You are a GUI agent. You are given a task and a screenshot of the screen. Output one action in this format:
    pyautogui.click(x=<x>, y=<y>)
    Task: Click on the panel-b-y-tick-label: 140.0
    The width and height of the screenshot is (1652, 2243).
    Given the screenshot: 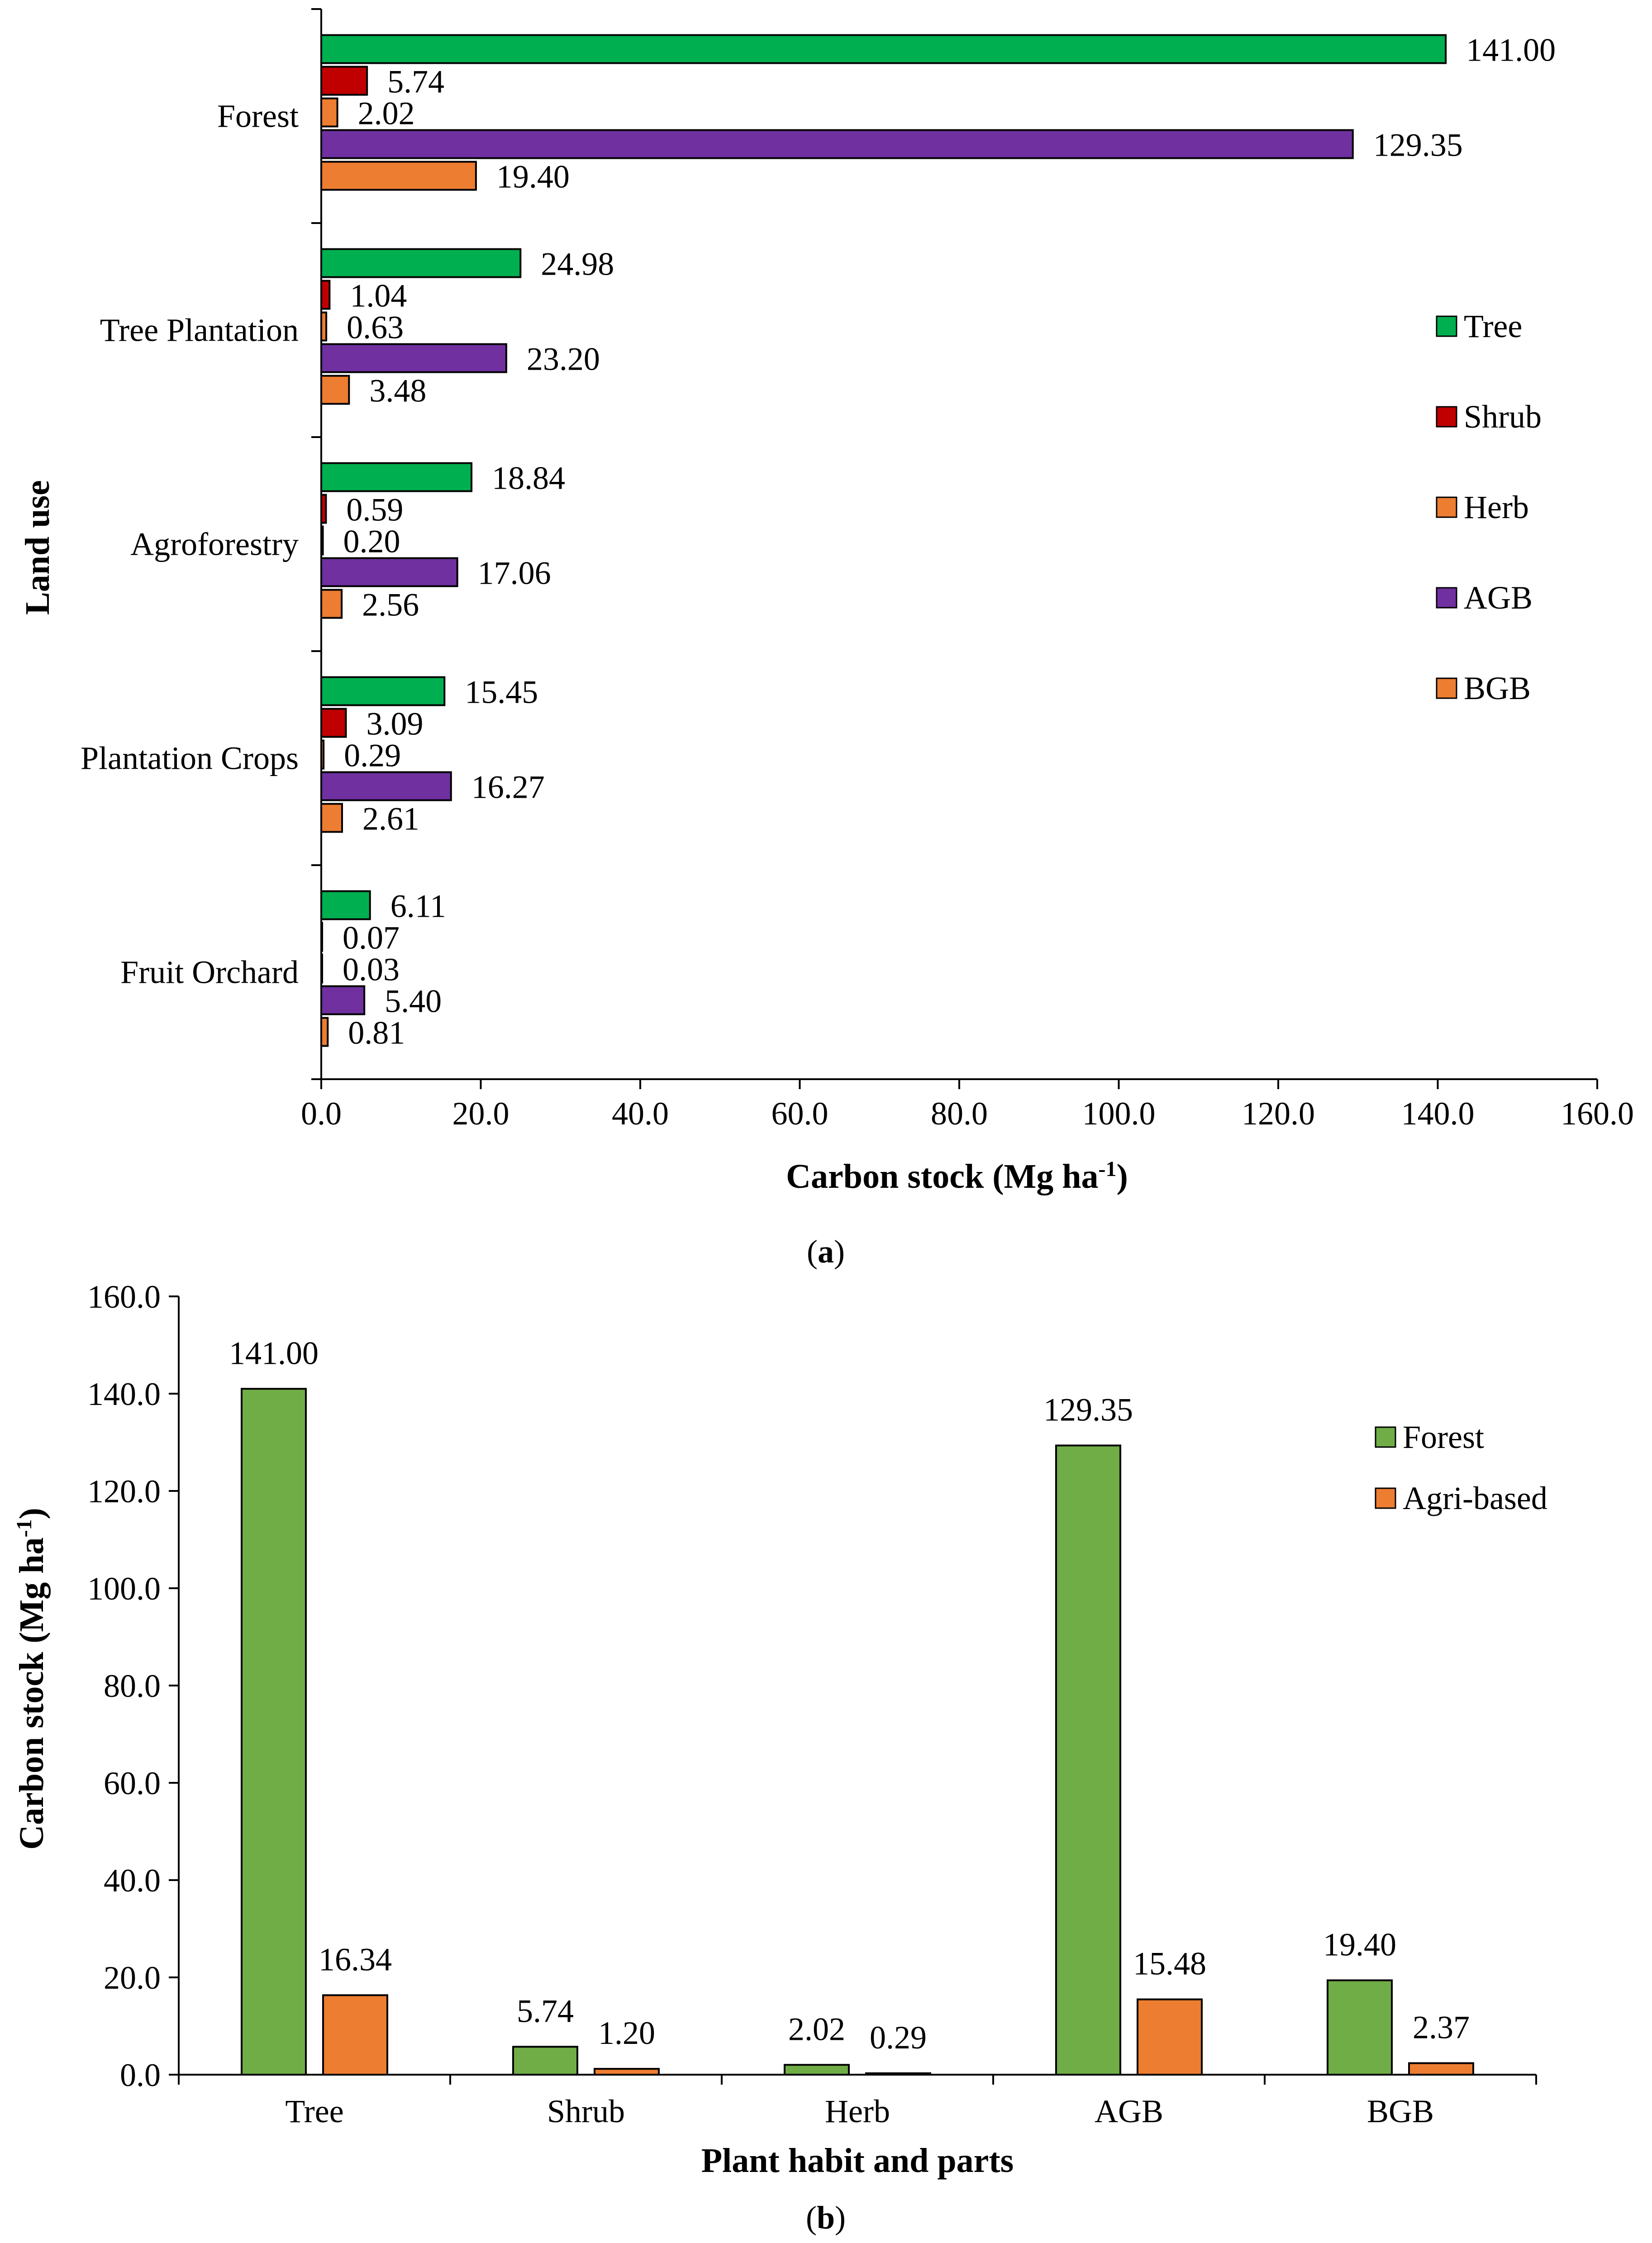 What is the action you would take?
    pyautogui.click(x=124, y=1394)
    